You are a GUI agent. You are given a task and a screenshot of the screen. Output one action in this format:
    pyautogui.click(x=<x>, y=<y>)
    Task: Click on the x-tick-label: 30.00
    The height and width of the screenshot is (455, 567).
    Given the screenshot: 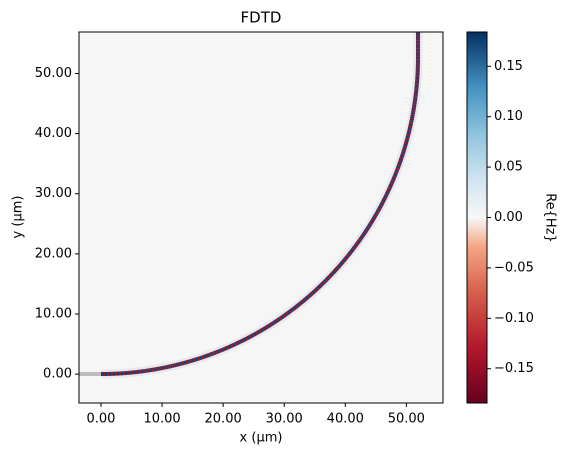 What is the action you would take?
    pyautogui.click(x=284, y=419)
    